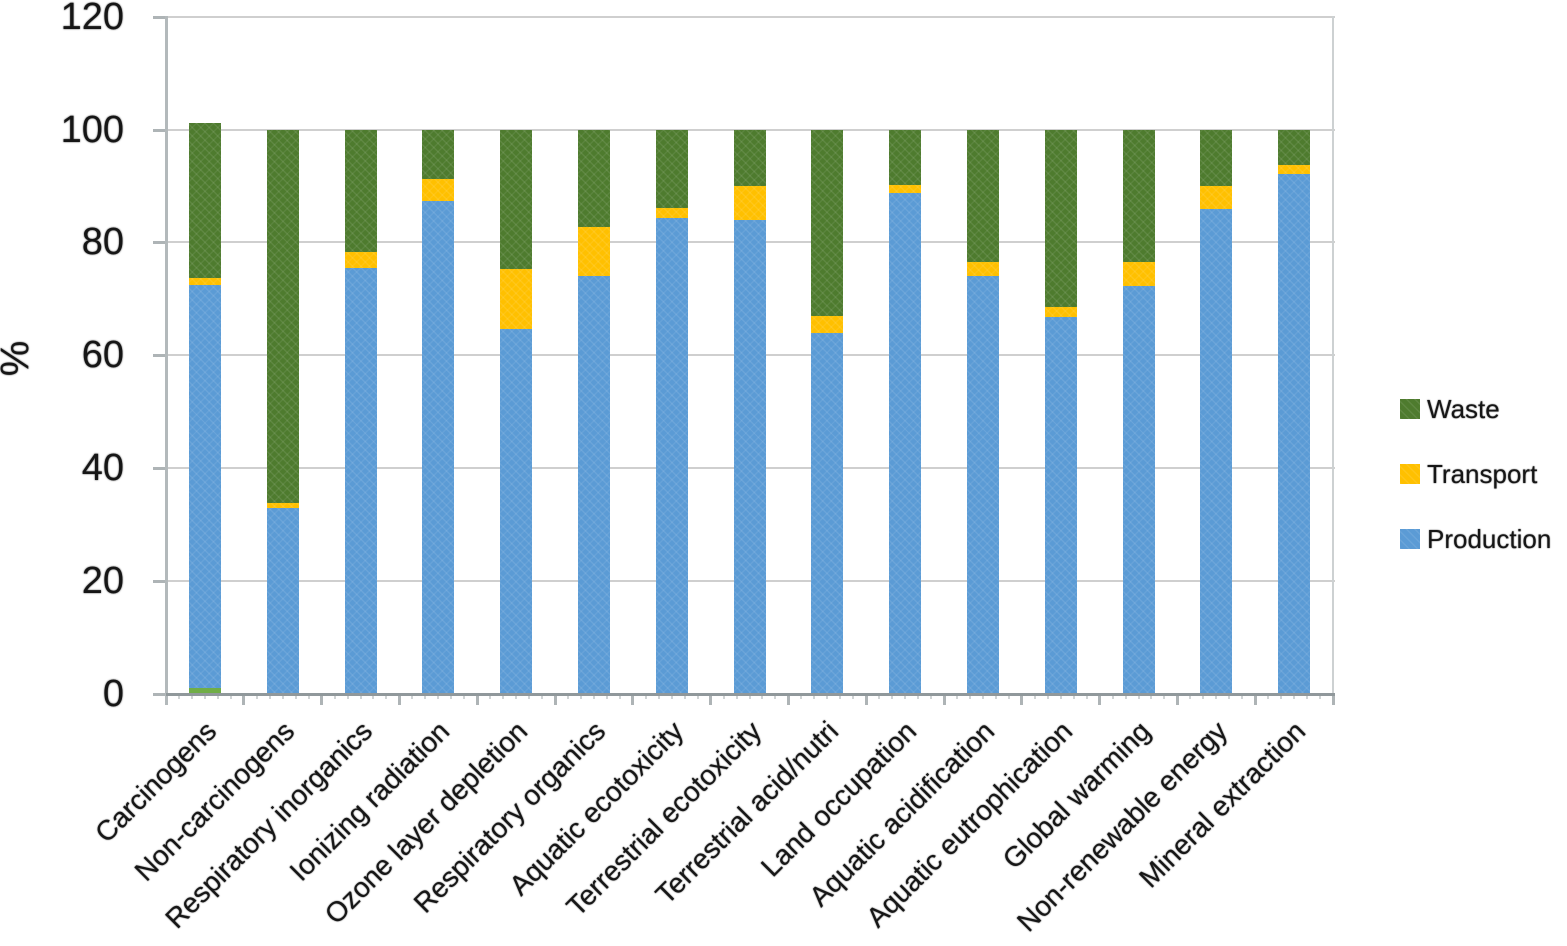 The image size is (1567, 946). I want to click on y-tick-label-40: 40, so click(102, 468).